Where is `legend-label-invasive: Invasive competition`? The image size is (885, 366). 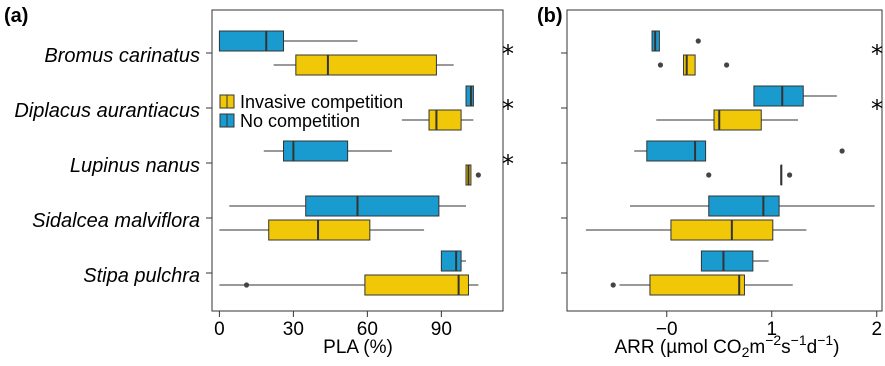 legend-label-invasive: Invasive competition is located at coordinates (321, 102).